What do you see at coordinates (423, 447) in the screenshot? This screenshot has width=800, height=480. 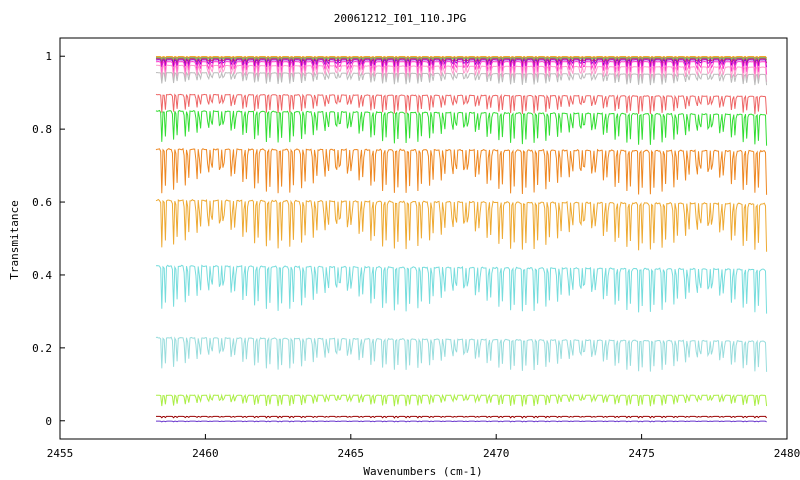 I see `x-axis: 2455 2460 2465 2470 2475 2480` at bounding box center [423, 447].